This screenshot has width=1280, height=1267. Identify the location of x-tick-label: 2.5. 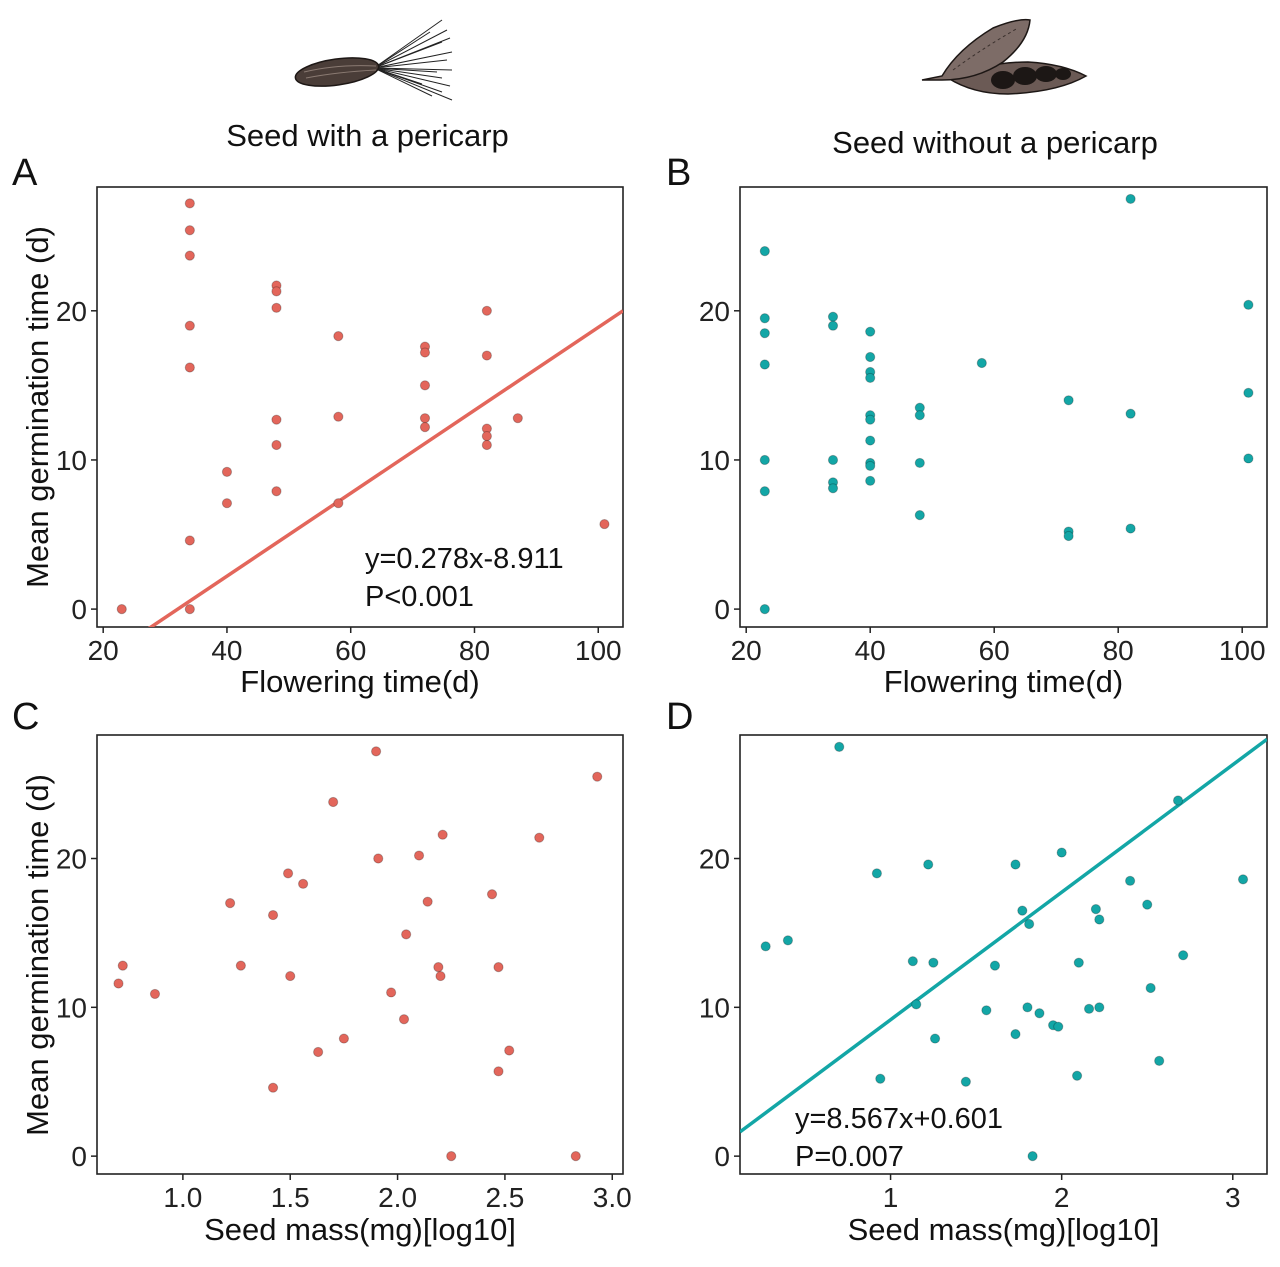
(504, 1197).